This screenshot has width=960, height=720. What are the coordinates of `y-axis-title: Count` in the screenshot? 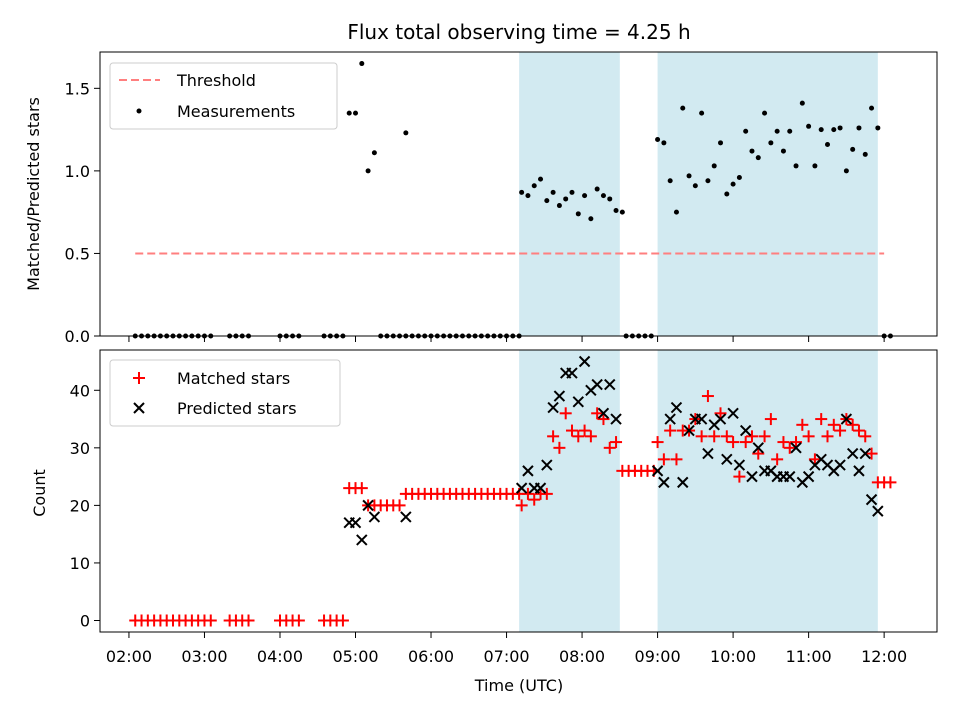 It's located at (39, 493).